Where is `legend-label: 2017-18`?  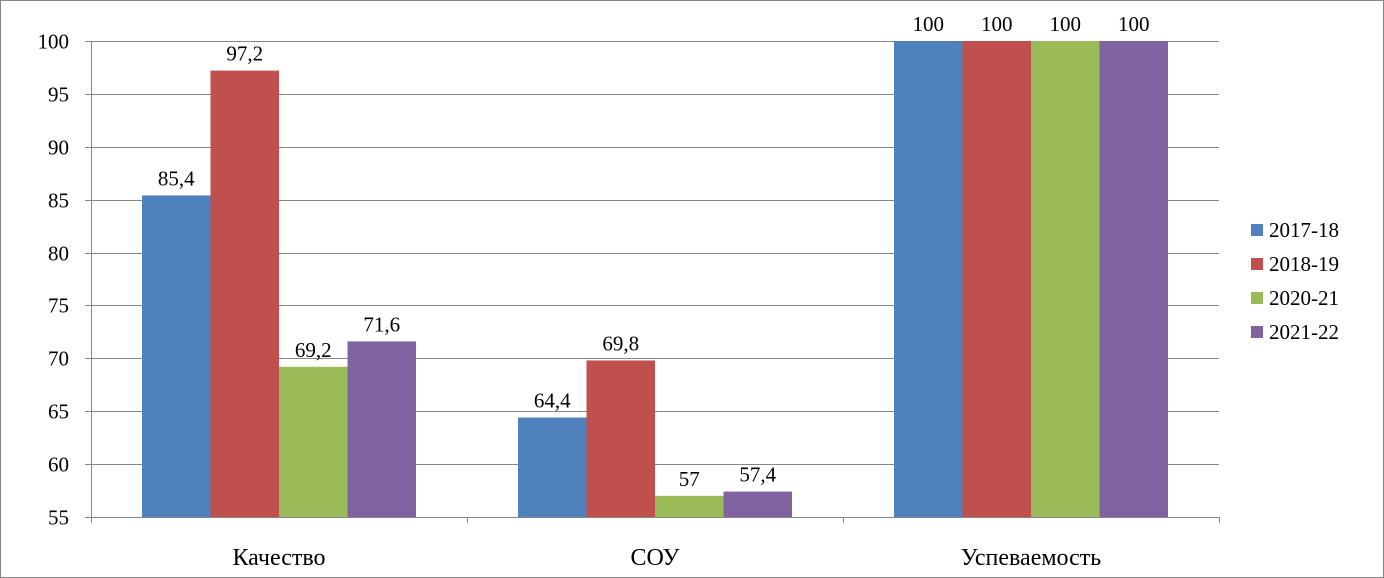 legend-label: 2017-18 is located at coordinates (1304, 230).